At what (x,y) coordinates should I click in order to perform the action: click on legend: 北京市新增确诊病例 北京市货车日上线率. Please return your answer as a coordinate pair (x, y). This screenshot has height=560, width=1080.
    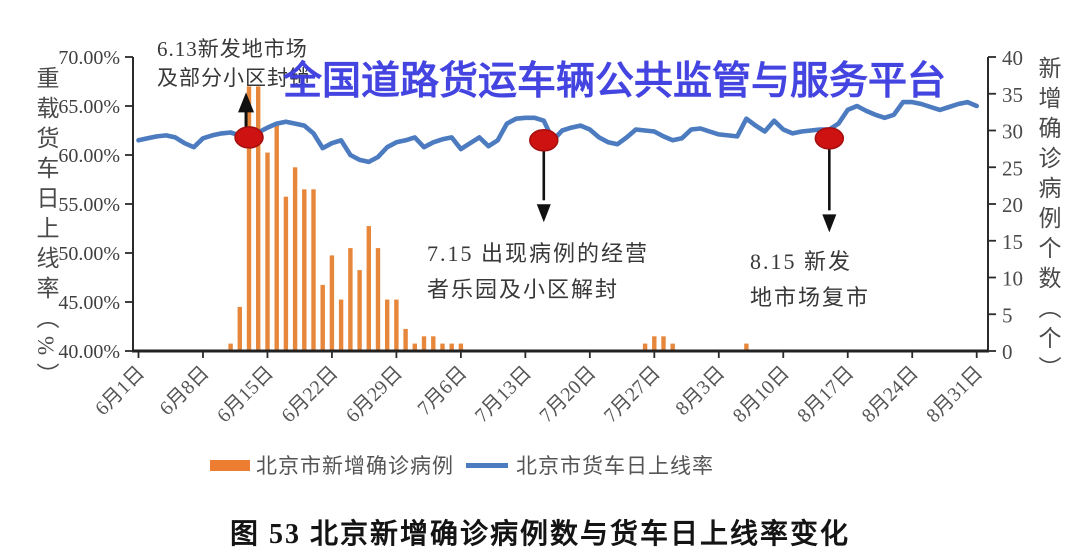
    Looking at the image, I should click on (540, 470).